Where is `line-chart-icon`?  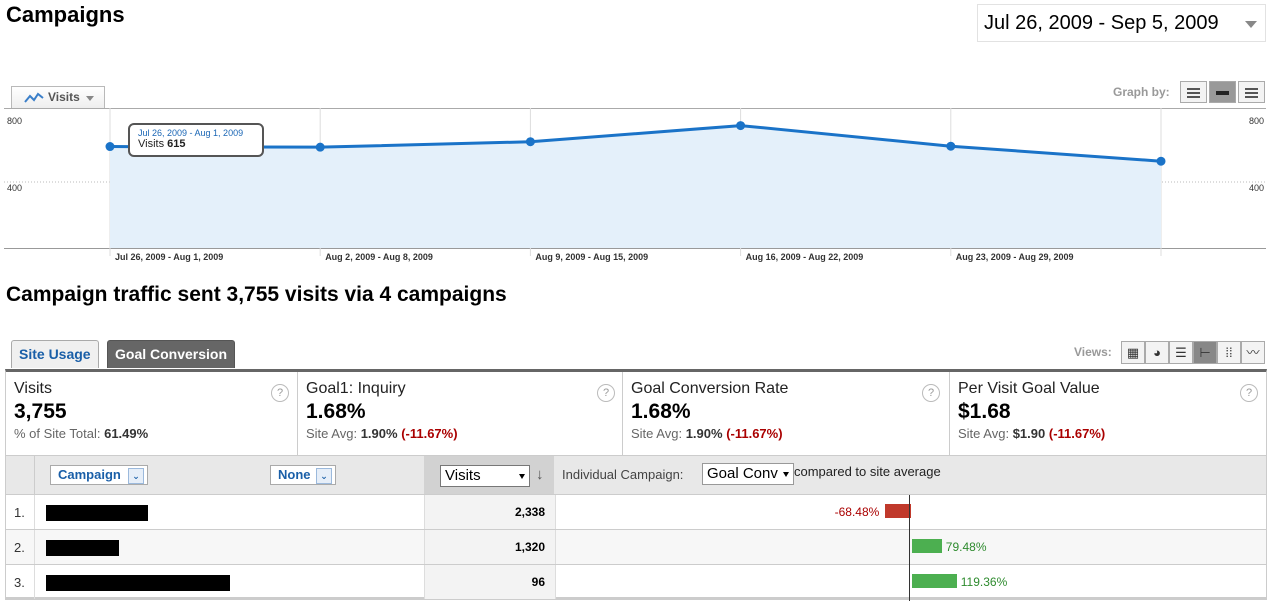
line-chart-icon is located at coordinates (34, 97).